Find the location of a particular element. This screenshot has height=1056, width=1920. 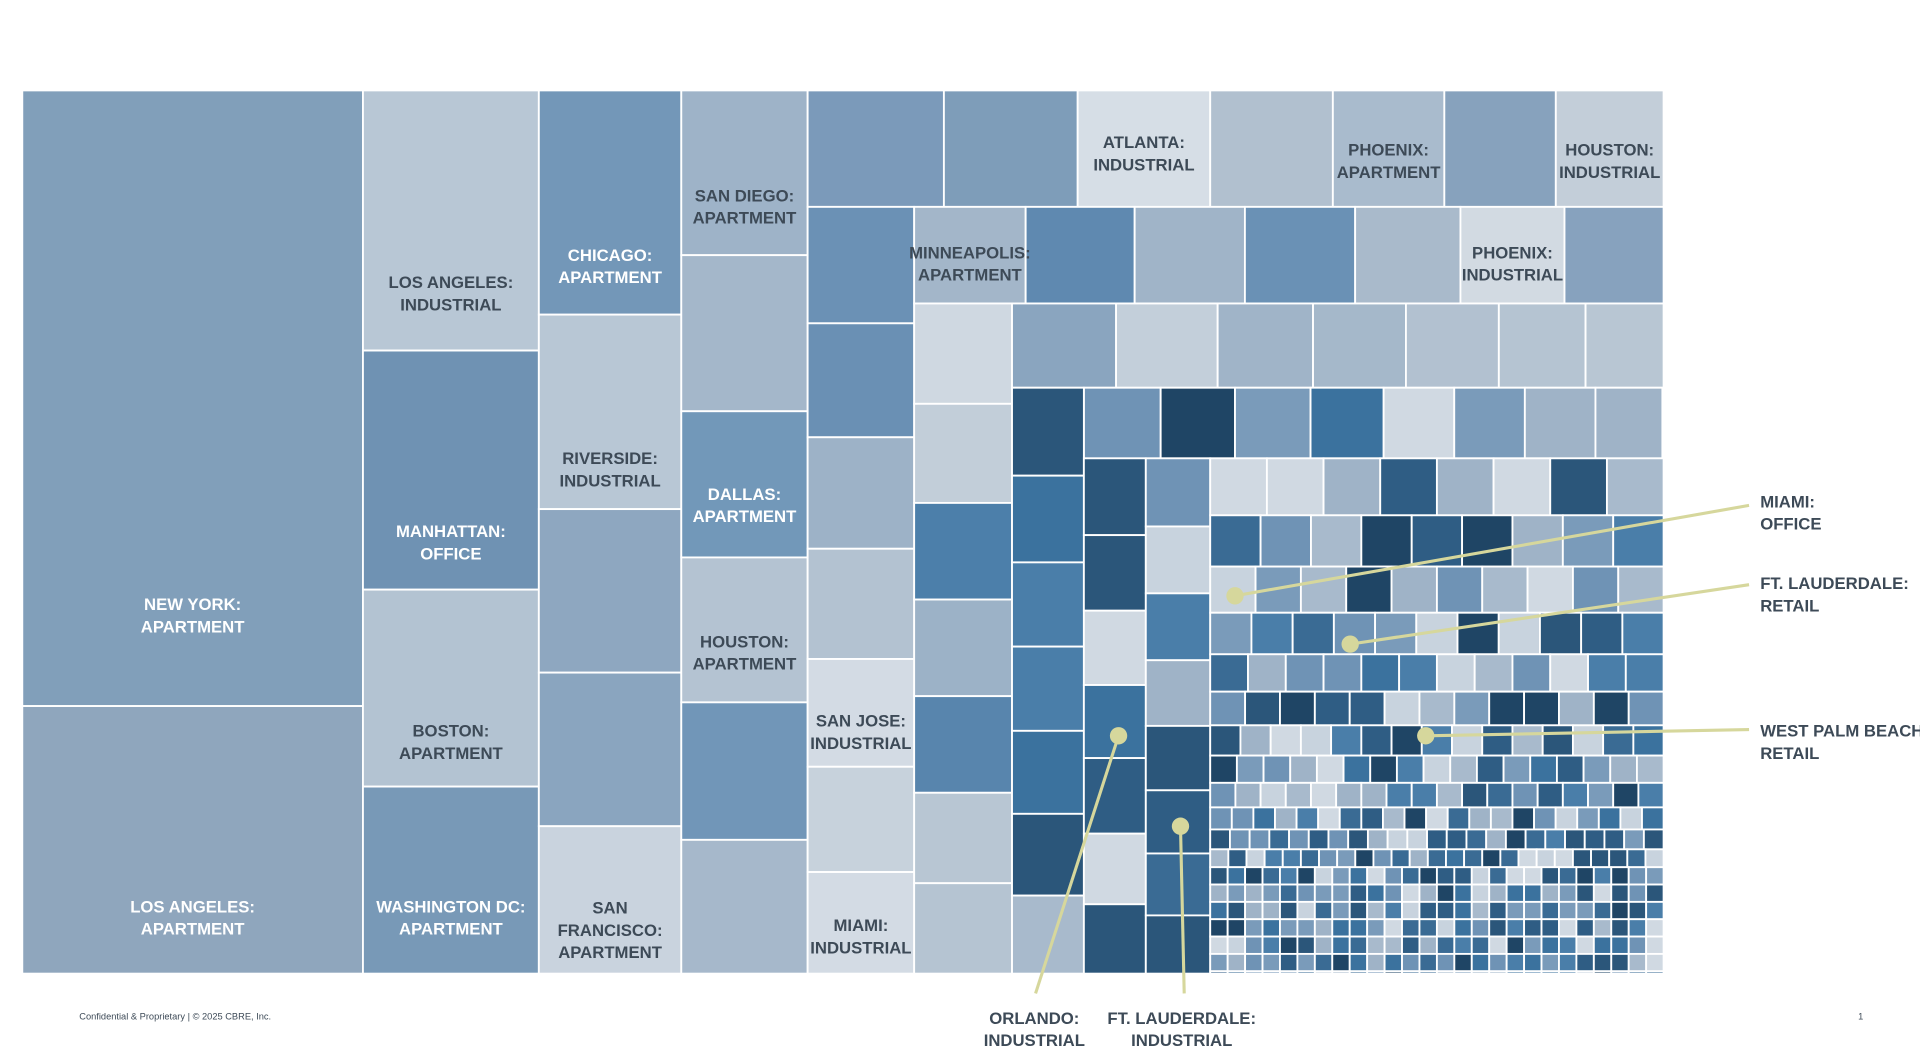

callout-label: OFFICE is located at coordinates (1790, 524).